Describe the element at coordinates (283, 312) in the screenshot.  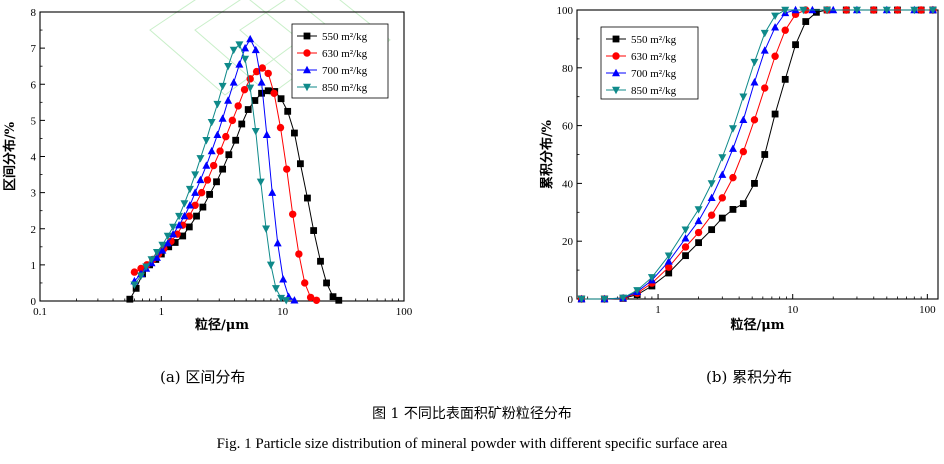
I see `chart-a-x-tick-label: 10` at that location.